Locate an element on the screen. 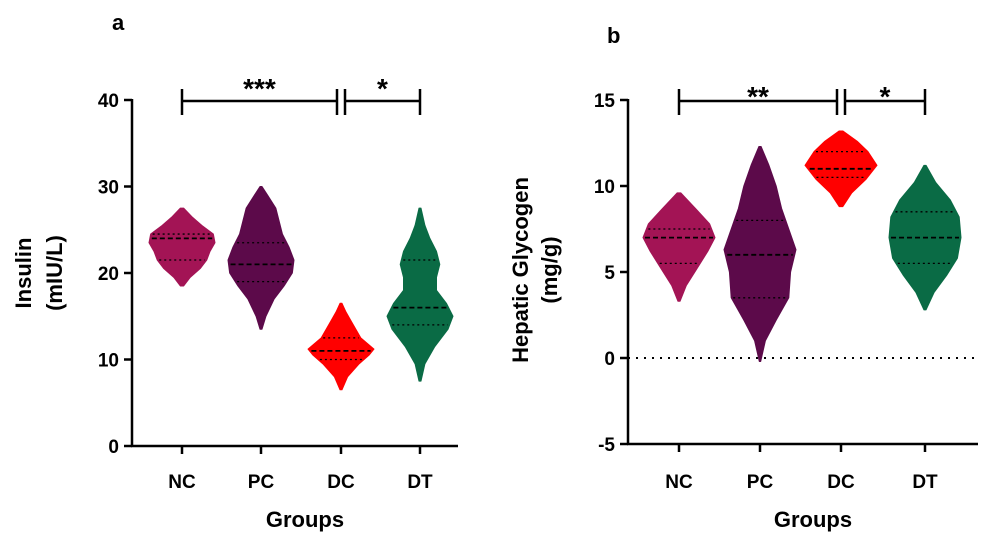 This screenshot has height=541, width=997. y-tick-label: 20 is located at coordinates (108, 274).